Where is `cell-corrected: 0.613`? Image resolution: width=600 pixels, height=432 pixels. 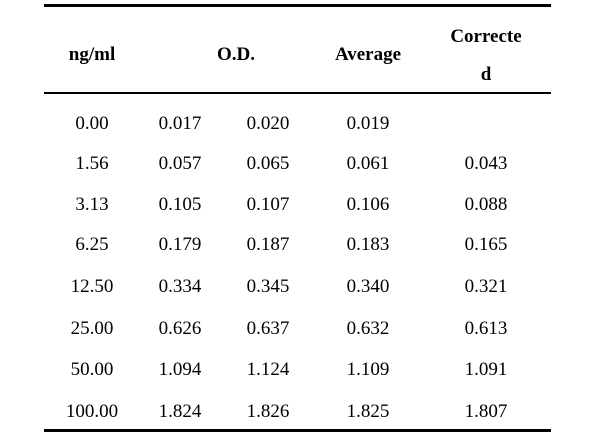 cell-corrected: 0.613 is located at coordinates (486, 328).